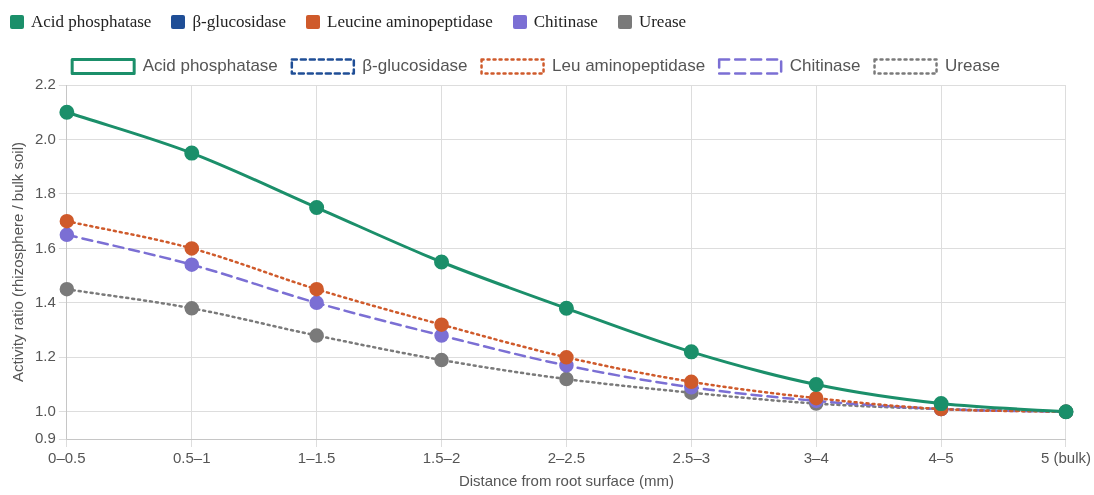 This screenshot has height=495, width=1094. What do you see at coordinates (691, 458) in the screenshot?
I see `x-tick-label: 2.5–3` at bounding box center [691, 458].